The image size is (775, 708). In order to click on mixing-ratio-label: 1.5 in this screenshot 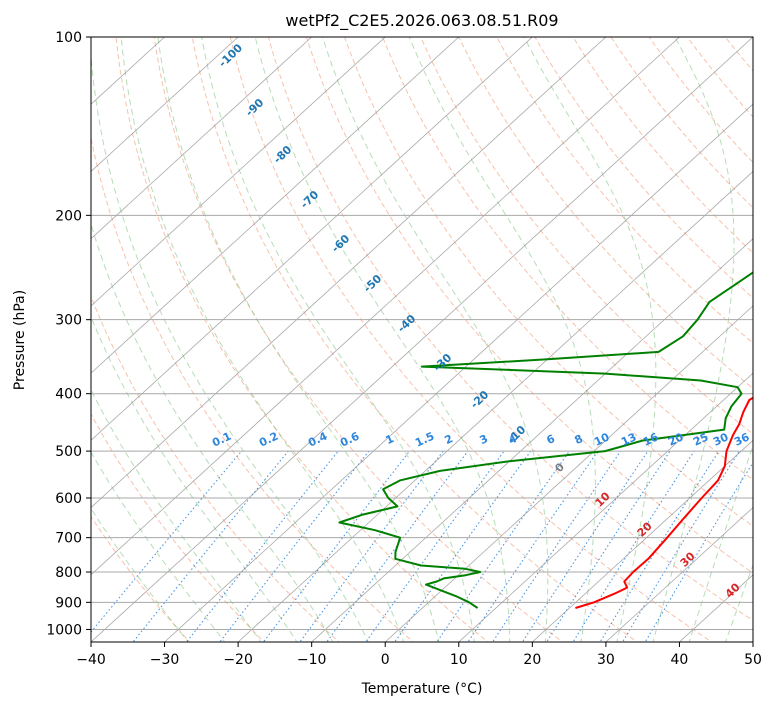, I will do `click(424, 440)`.